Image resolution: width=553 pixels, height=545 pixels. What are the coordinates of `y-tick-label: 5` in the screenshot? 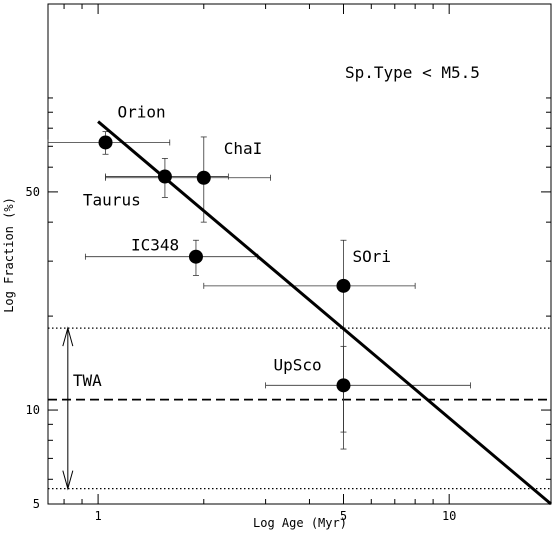 It's located at (36, 504).